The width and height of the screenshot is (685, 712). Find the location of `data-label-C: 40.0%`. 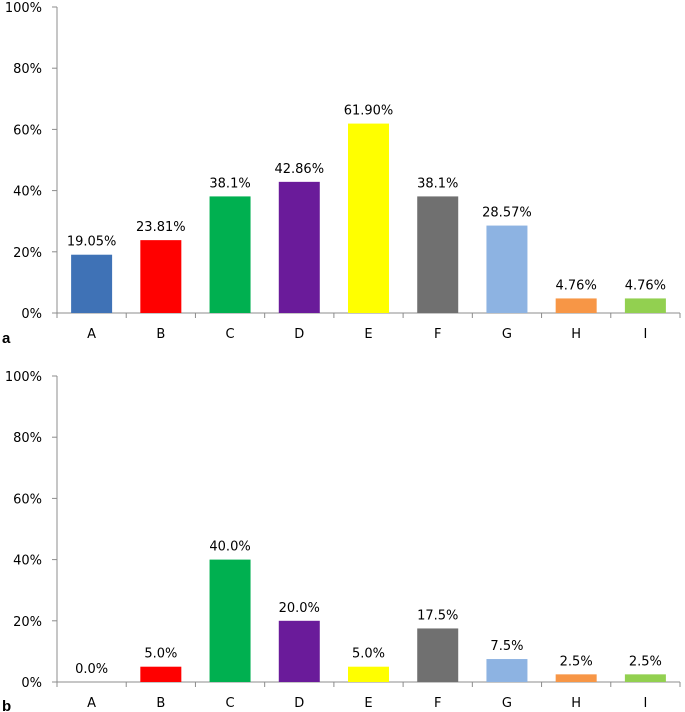

data-label-C: 40.0% is located at coordinates (229, 547).